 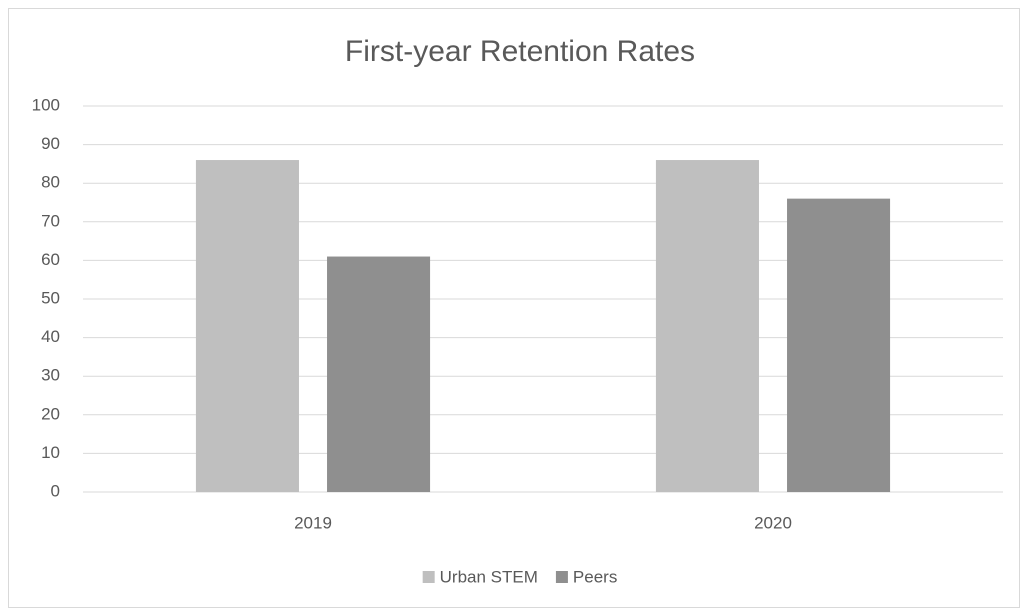 I want to click on chart-title: First-year Retention Rates, so click(x=520, y=51).